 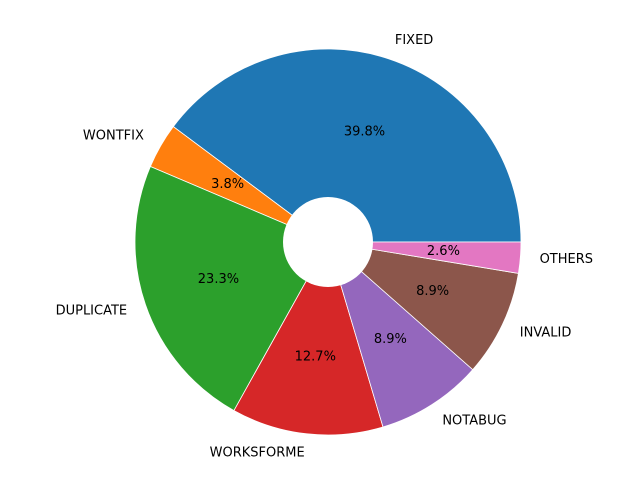 What do you see at coordinates (432, 291) in the screenshot?
I see `pct-label-invalid: 8.9%` at bounding box center [432, 291].